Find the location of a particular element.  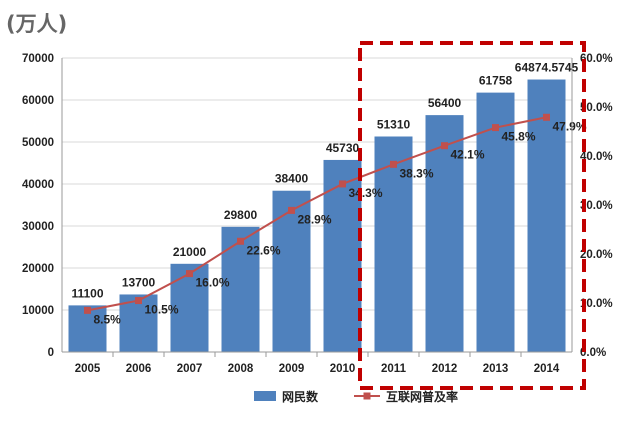

rate-value-label: 45.8% is located at coordinates (519, 137).